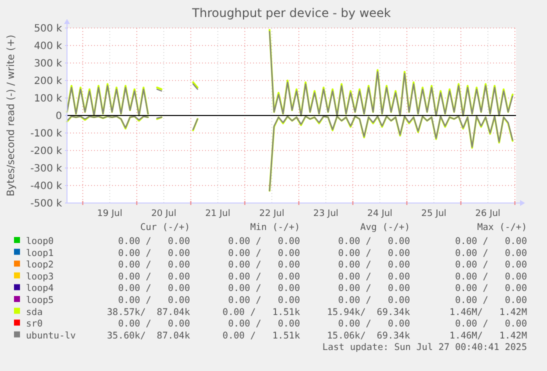  What do you see at coordinates (291, 13) in the screenshot?
I see `chart-title: Throughput per device - by week` at bounding box center [291, 13].